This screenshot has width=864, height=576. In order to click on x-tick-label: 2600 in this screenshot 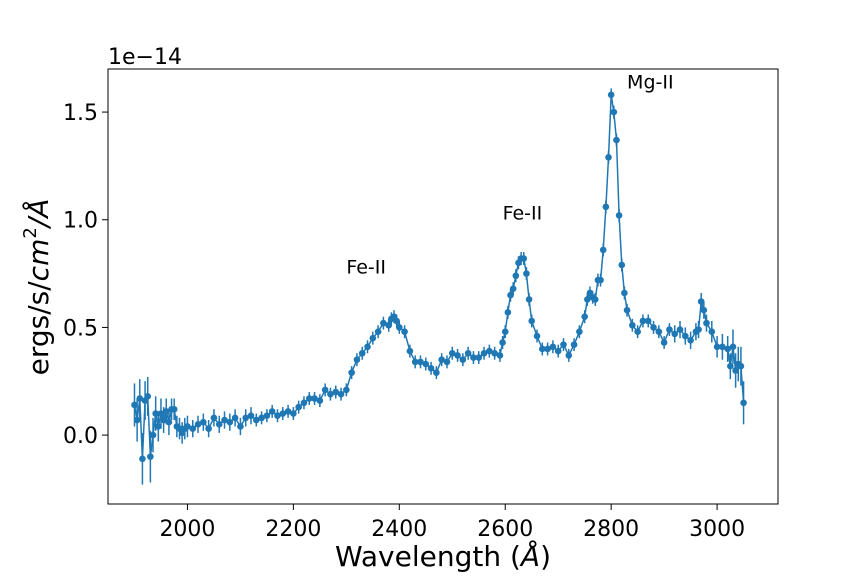, I will do `click(505, 529)`.